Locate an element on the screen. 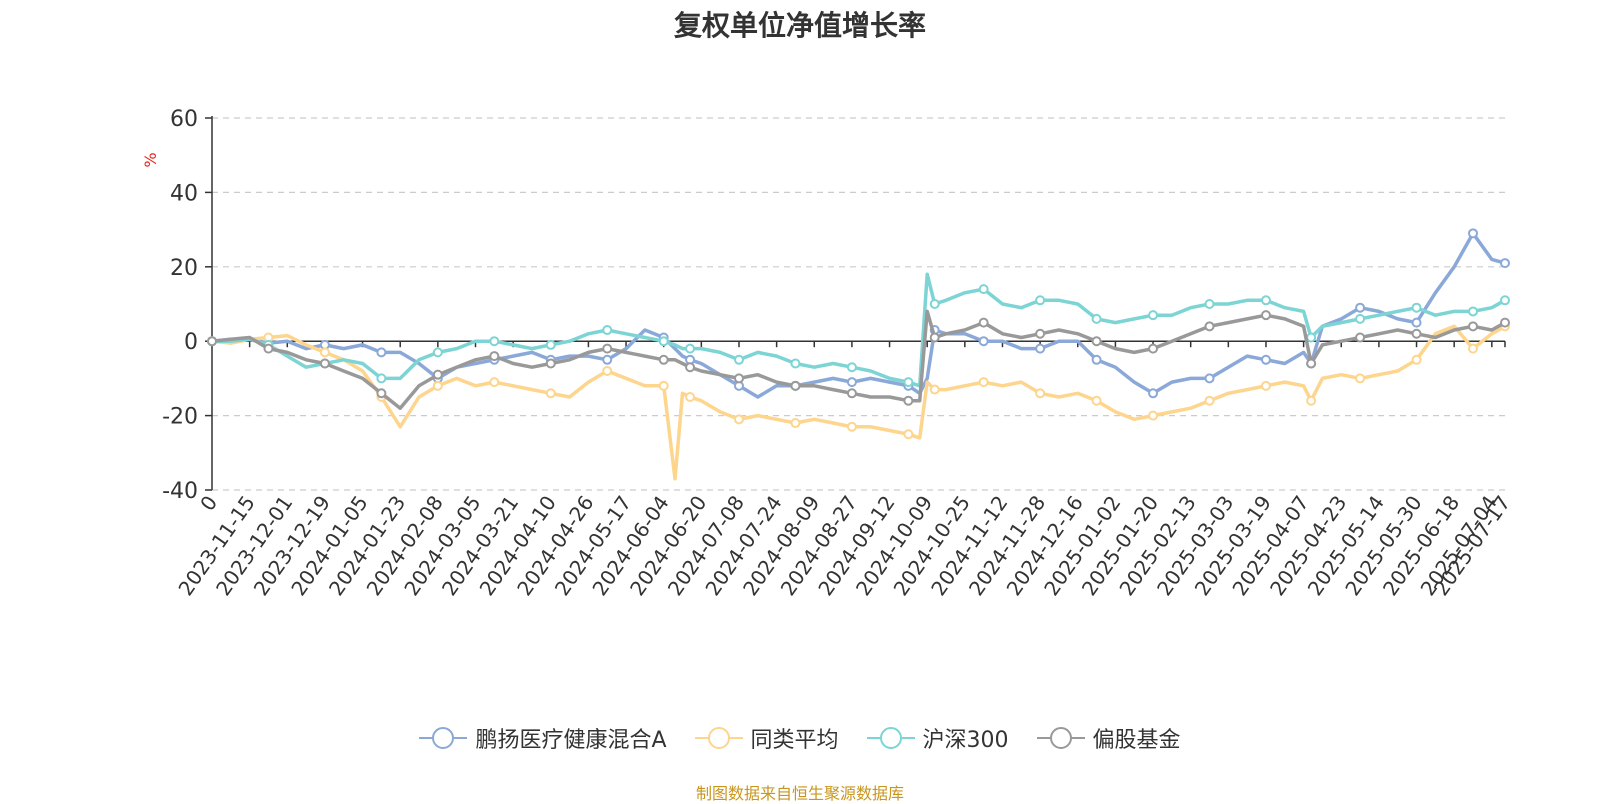  y-tick-label: 60 is located at coordinates (184, 119).